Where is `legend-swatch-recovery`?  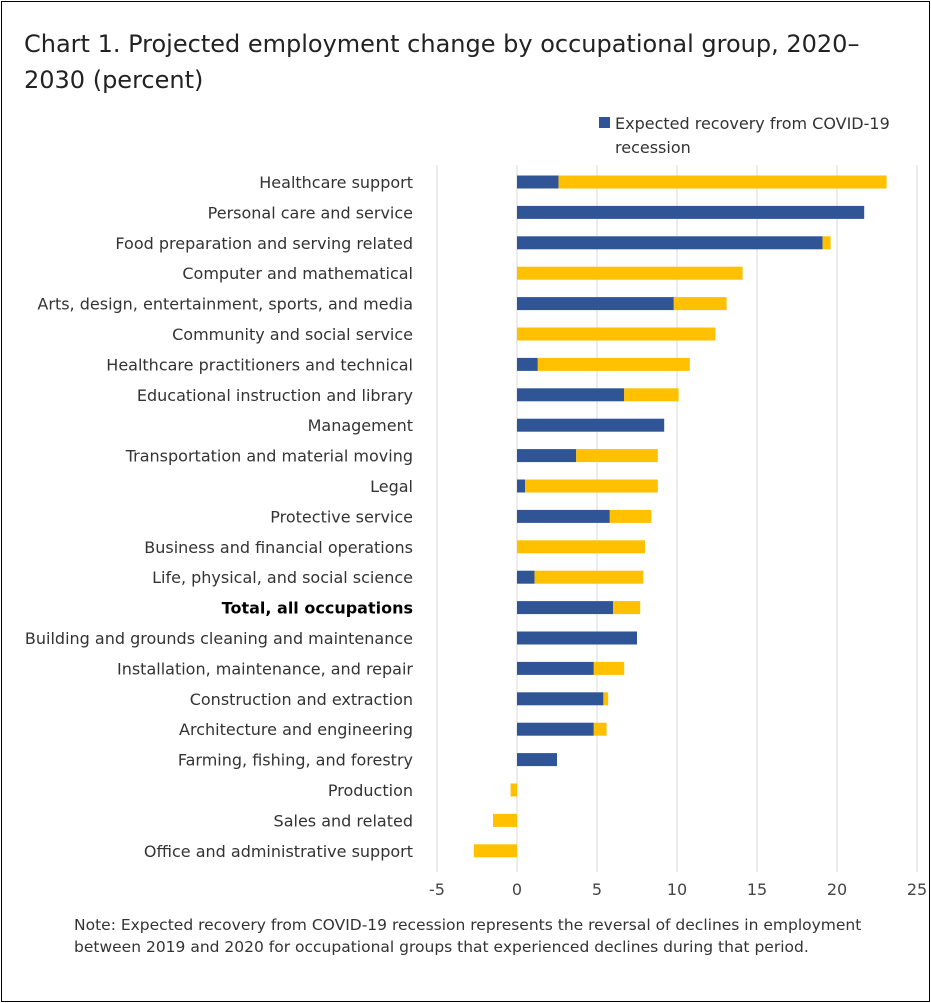 legend-swatch-recovery is located at coordinates (604, 122).